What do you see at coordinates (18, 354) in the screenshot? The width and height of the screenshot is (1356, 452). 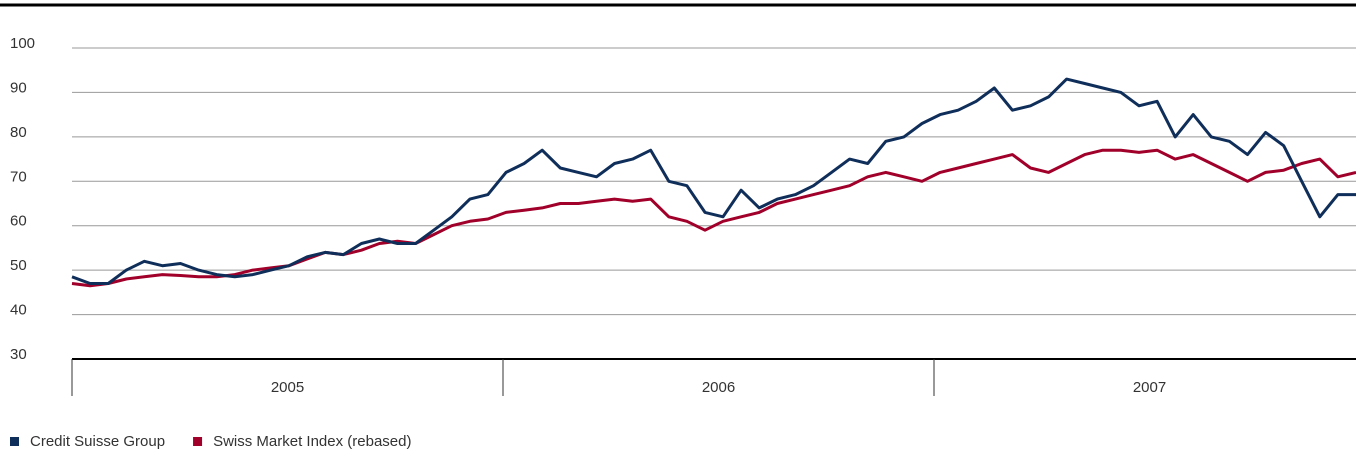 I see `y-tick-label: 30` at bounding box center [18, 354].